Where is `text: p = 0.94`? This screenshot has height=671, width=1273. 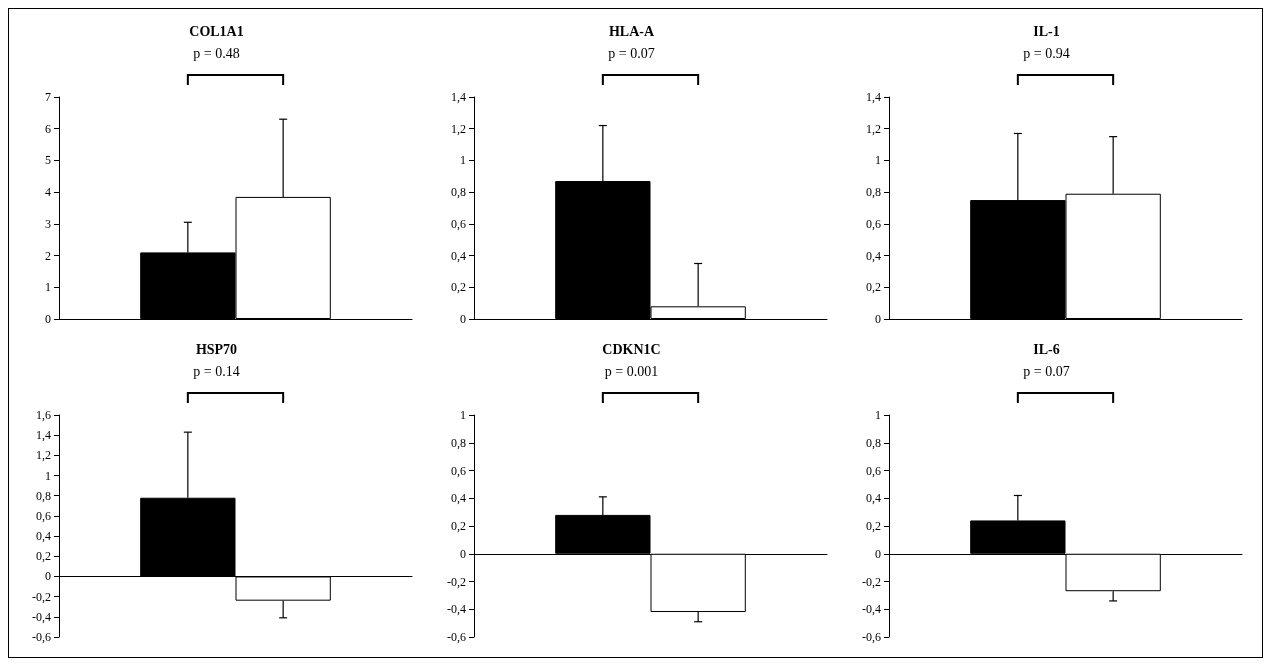
text: p = 0.94 is located at coordinates (1046, 53).